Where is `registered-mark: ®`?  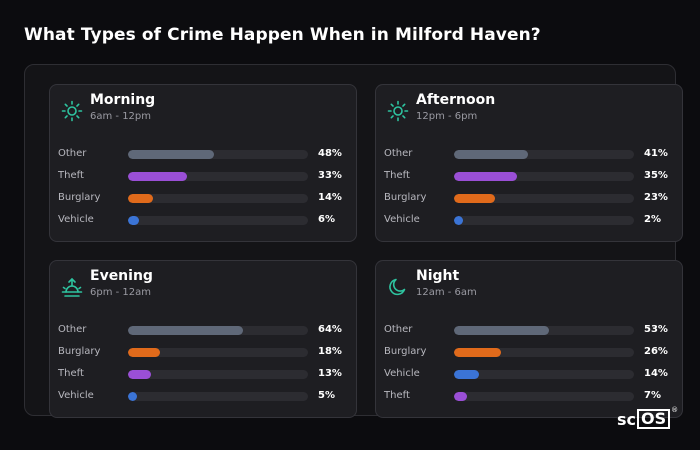 registered-mark: ® is located at coordinates (675, 410).